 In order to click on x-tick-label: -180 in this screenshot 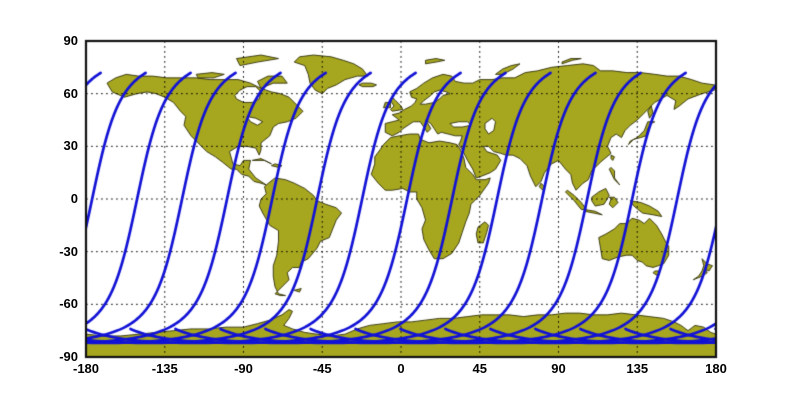, I will do `click(86, 368)`.